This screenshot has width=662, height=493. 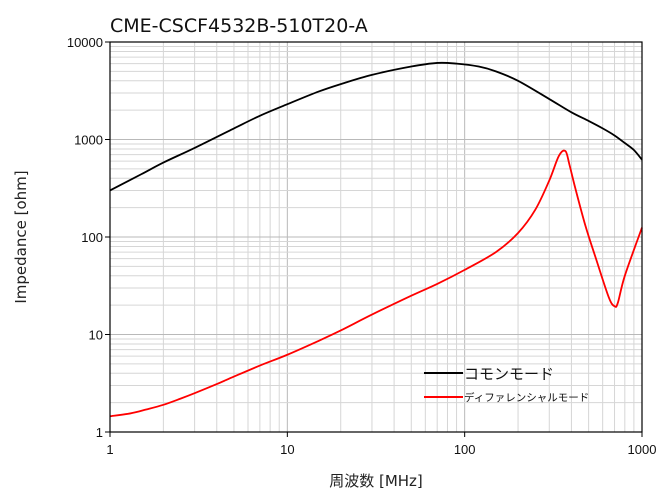 What do you see at coordinates (99, 432) in the screenshot?
I see `y-tick-label: 1` at bounding box center [99, 432].